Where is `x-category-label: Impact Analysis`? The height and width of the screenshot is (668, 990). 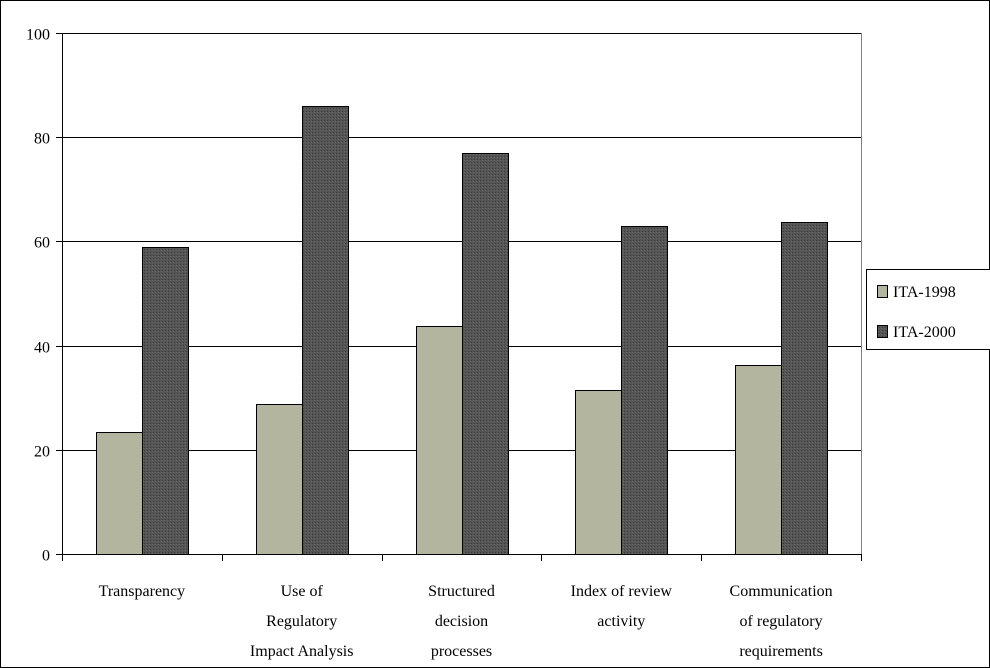
x-category-label: Impact Analysis is located at coordinates (302, 651).